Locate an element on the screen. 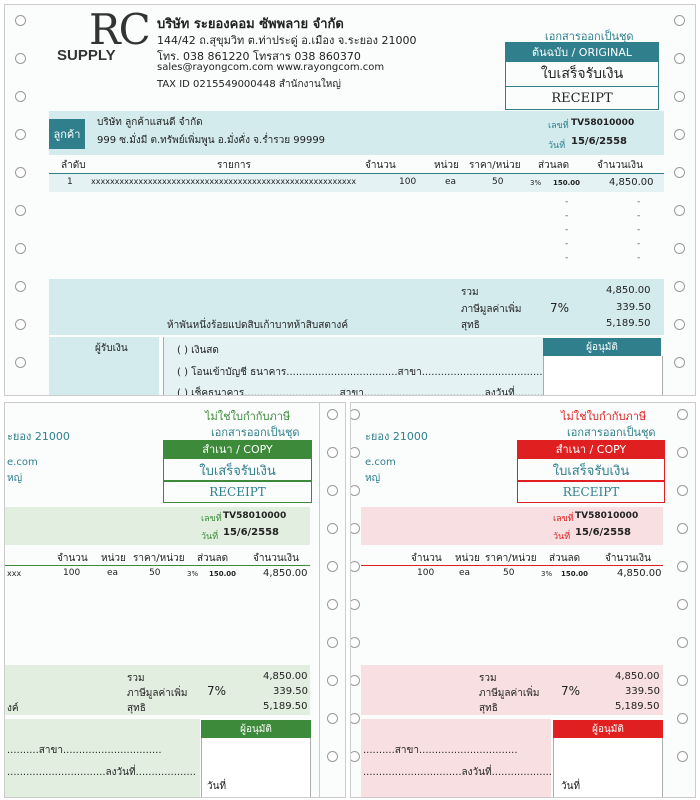 The image size is (700, 800). green-row-disc-pct: 3% is located at coordinates (193, 574).